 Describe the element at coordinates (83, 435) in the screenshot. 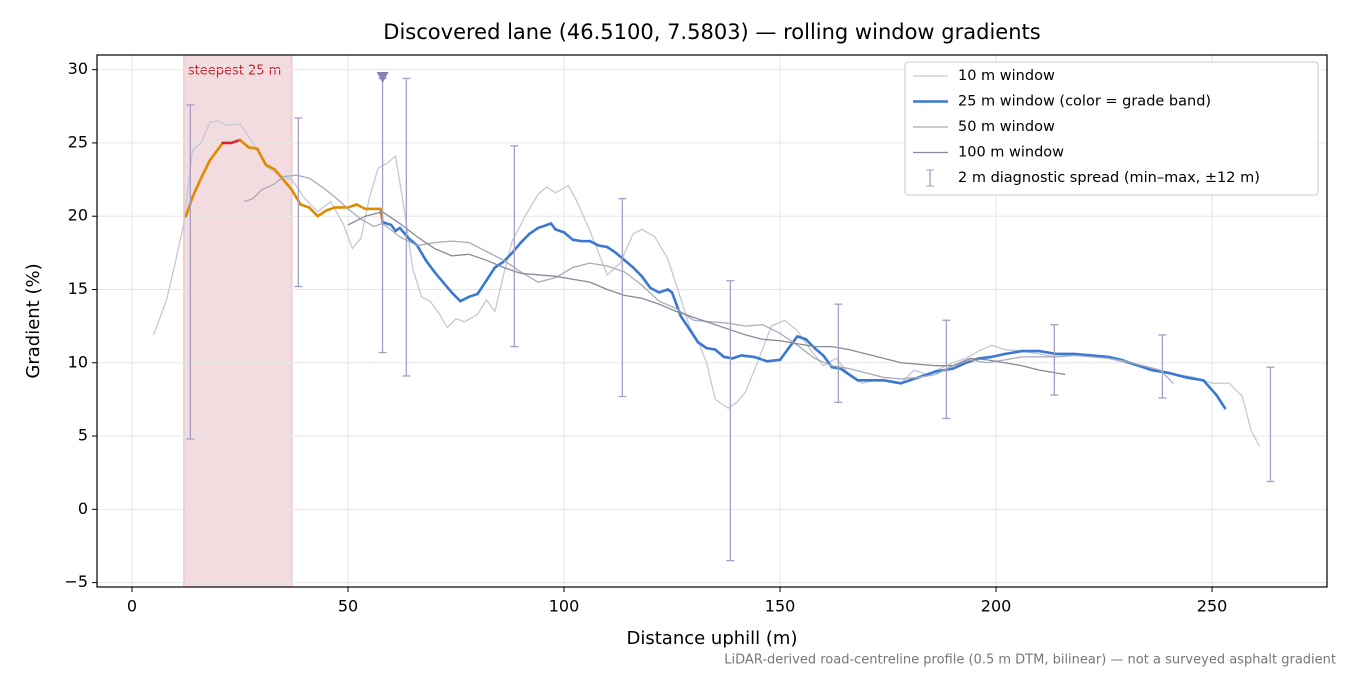

I see `y-tick-label: 5` at that location.